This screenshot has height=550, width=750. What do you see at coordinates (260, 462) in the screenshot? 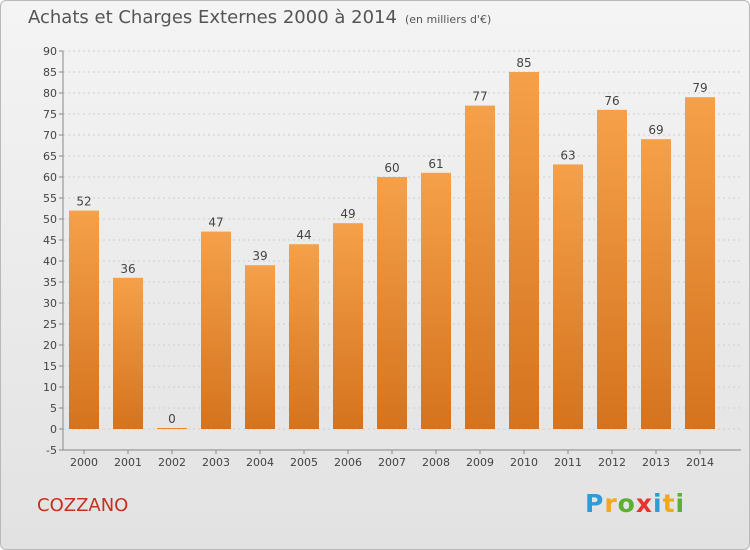
I see `x-tick-label: 2004` at bounding box center [260, 462].